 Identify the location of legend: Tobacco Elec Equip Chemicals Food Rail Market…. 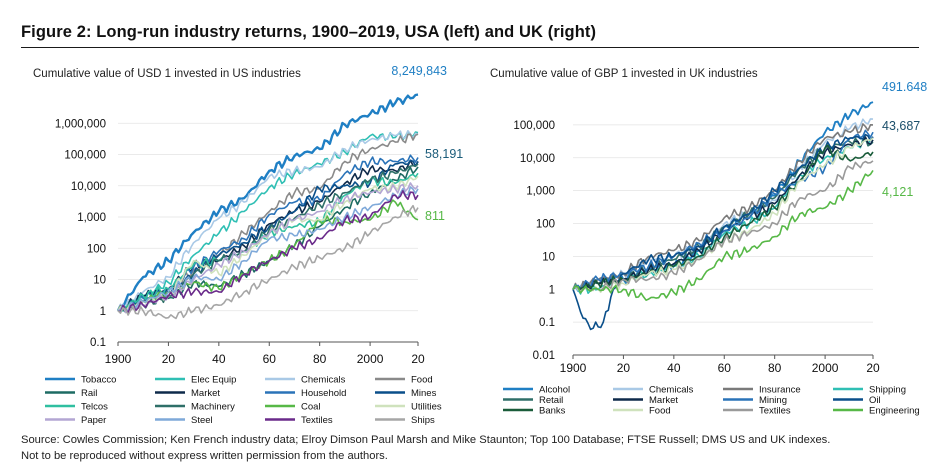
(243, 400).